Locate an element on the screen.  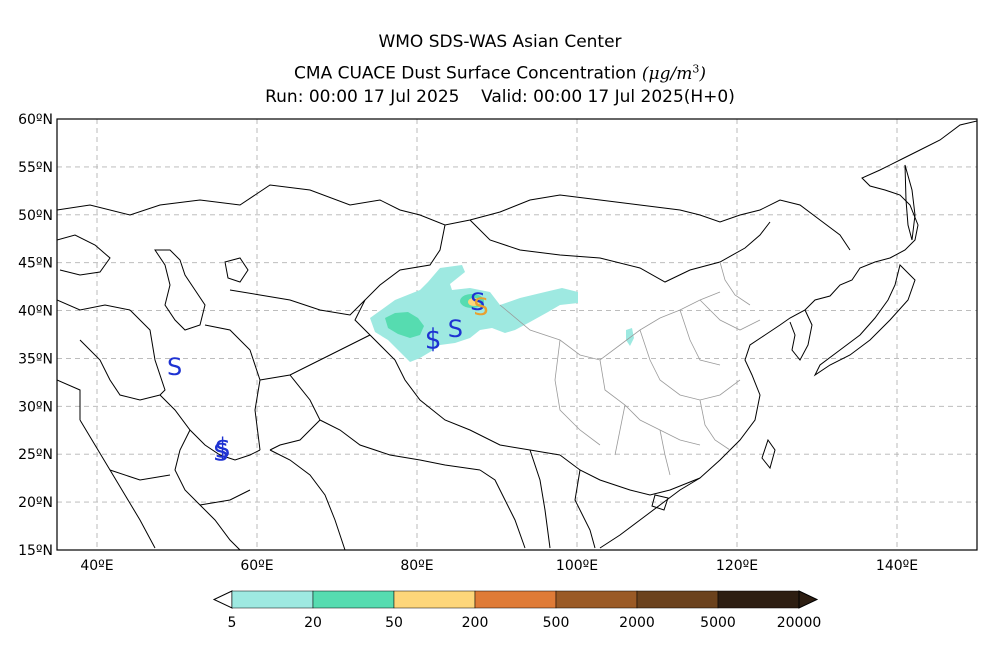
coast-caspian is located at coordinates (180, 290).